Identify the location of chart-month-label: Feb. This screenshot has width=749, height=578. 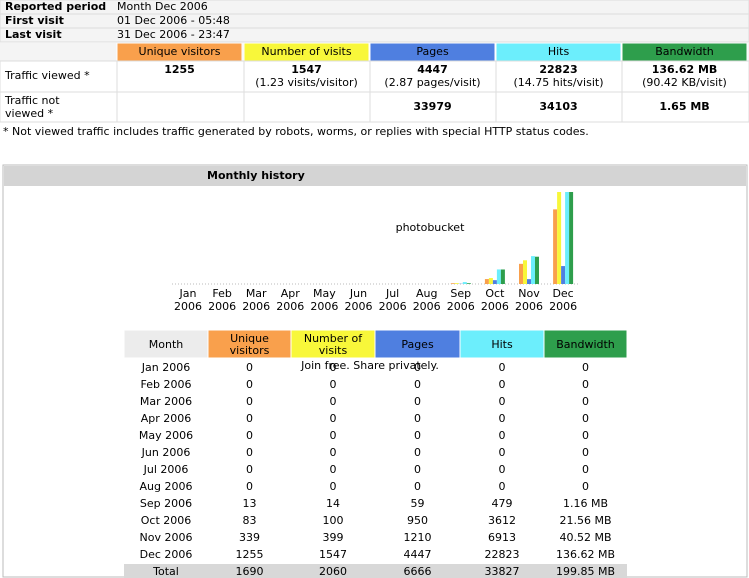
(221, 293).